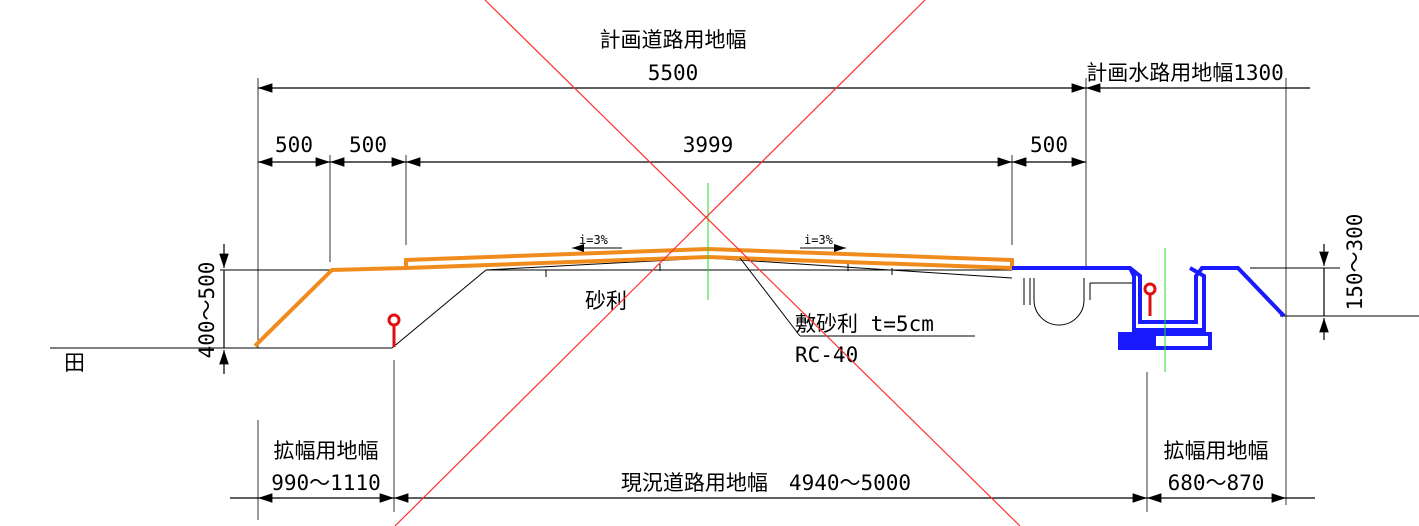 This screenshot has width=1419, height=526. What do you see at coordinates (672, 208) in the screenshot?
I see `sub-dimensions` at bounding box center [672, 208].